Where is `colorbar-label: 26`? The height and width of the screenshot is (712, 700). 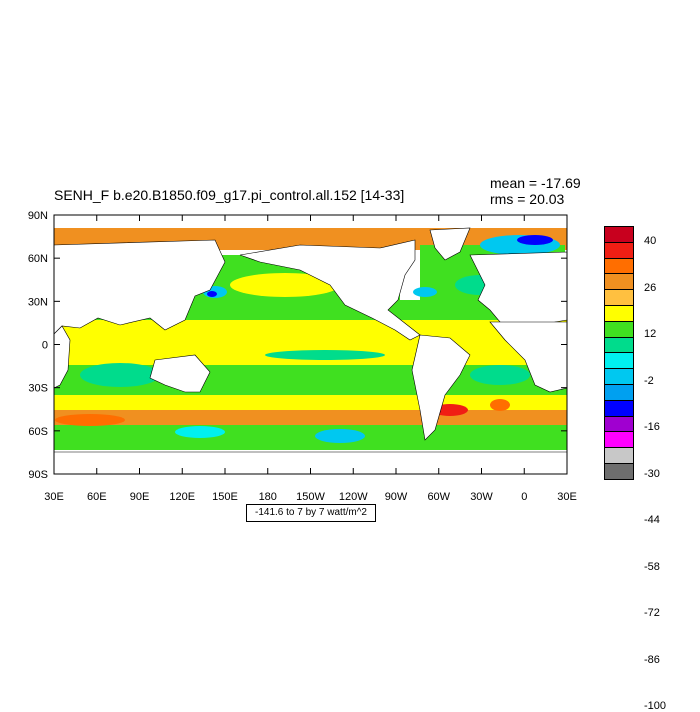 colorbar-label: 26 is located at coordinates (650, 287).